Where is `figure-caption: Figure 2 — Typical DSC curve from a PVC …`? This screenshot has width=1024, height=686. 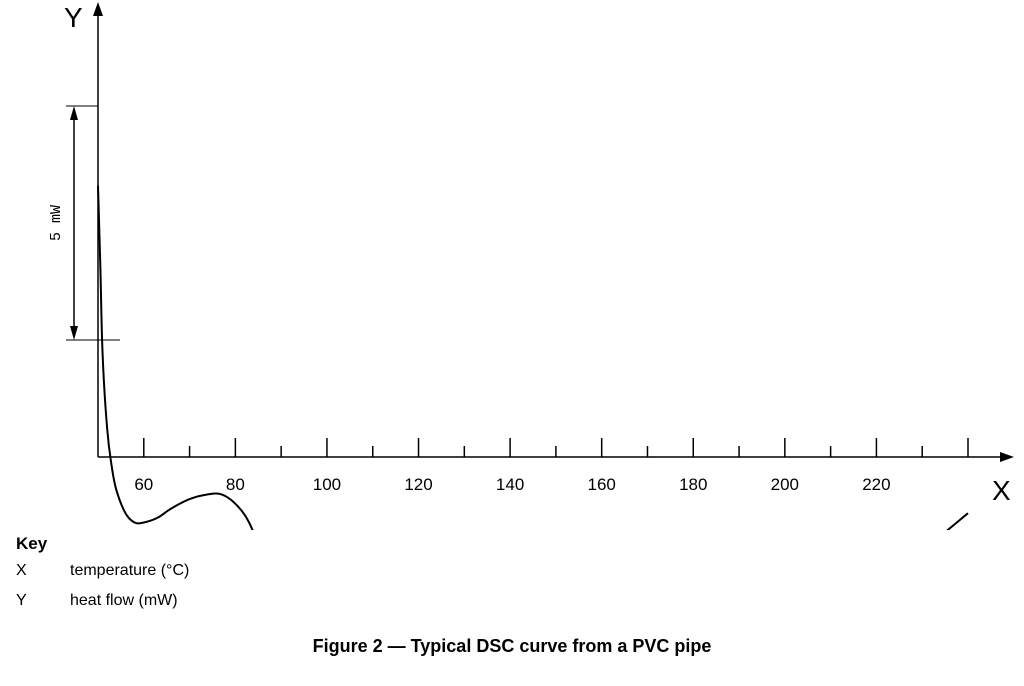
figure-caption: Figure 2 — Typical DSC curve from a PVC … is located at coordinates (512, 646).